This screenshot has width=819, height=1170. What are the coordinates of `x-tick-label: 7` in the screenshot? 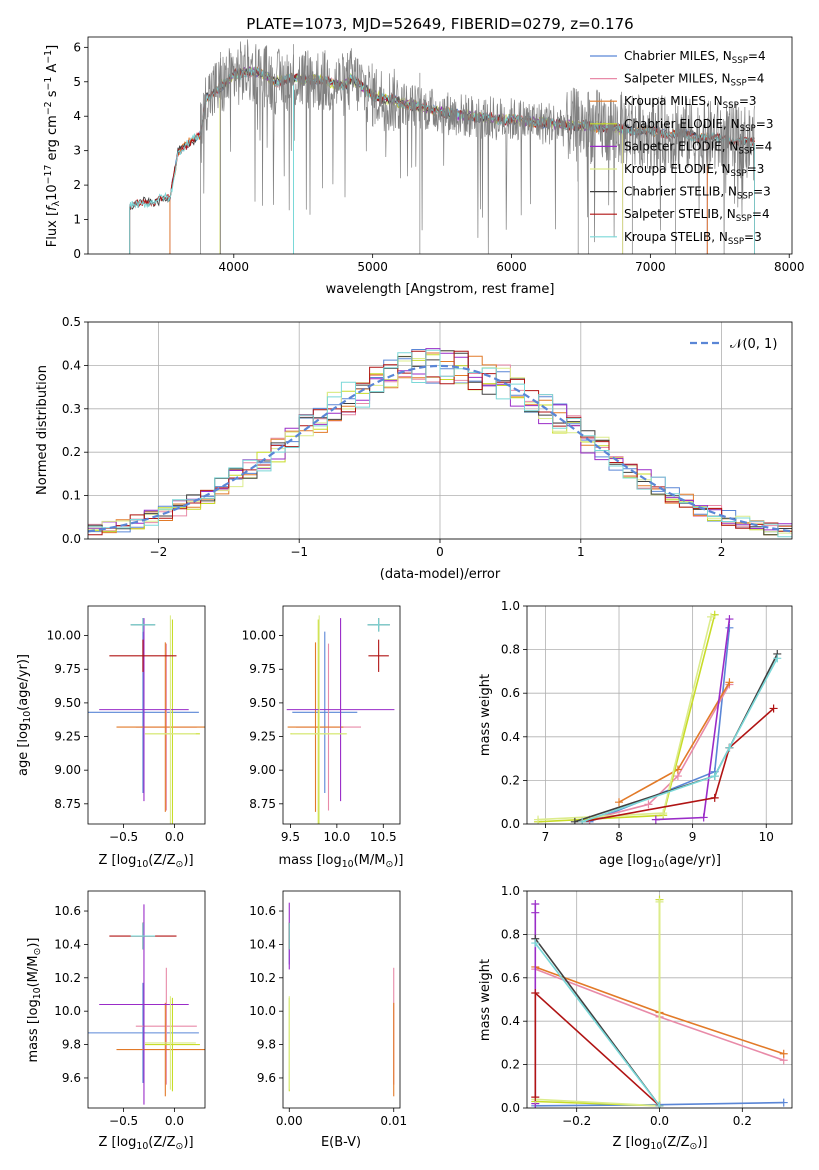 It's located at (546, 837).